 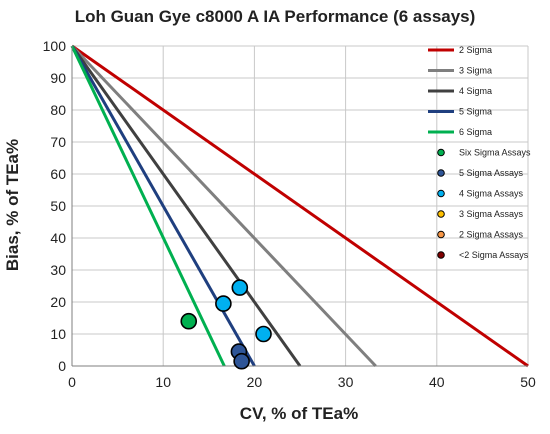 I want to click on legend-label: 3 Sigma, so click(x=475, y=71).